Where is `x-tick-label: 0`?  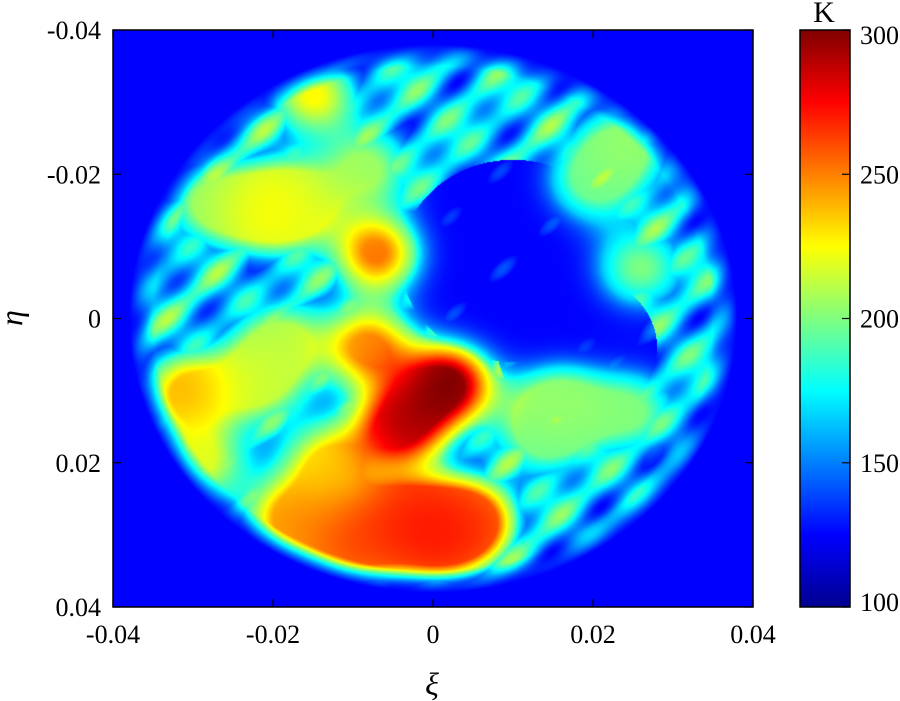
x-tick-label: 0 is located at coordinates (433, 634).